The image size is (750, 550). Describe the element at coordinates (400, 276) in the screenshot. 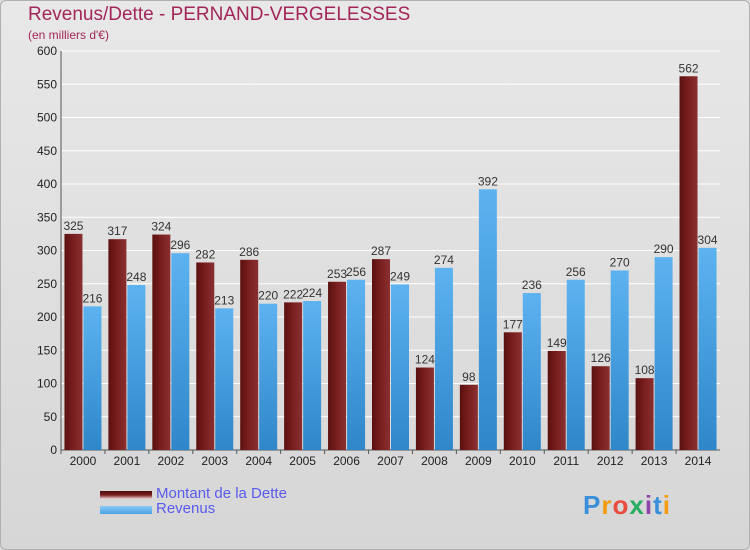

I see `data-label-revenus: 249` at that location.